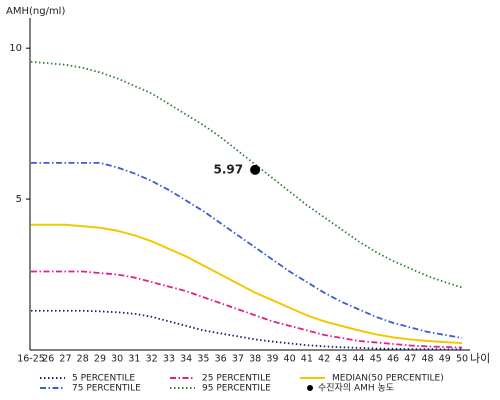 This screenshot has width=500, height=400. I want to click on x-tick-label: 28, so click(83, 359).